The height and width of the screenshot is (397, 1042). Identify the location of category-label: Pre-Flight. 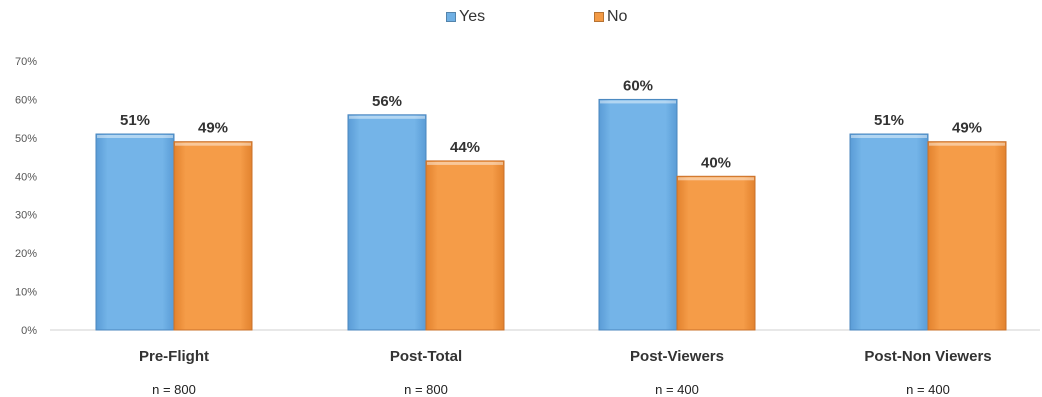
(174, 356).